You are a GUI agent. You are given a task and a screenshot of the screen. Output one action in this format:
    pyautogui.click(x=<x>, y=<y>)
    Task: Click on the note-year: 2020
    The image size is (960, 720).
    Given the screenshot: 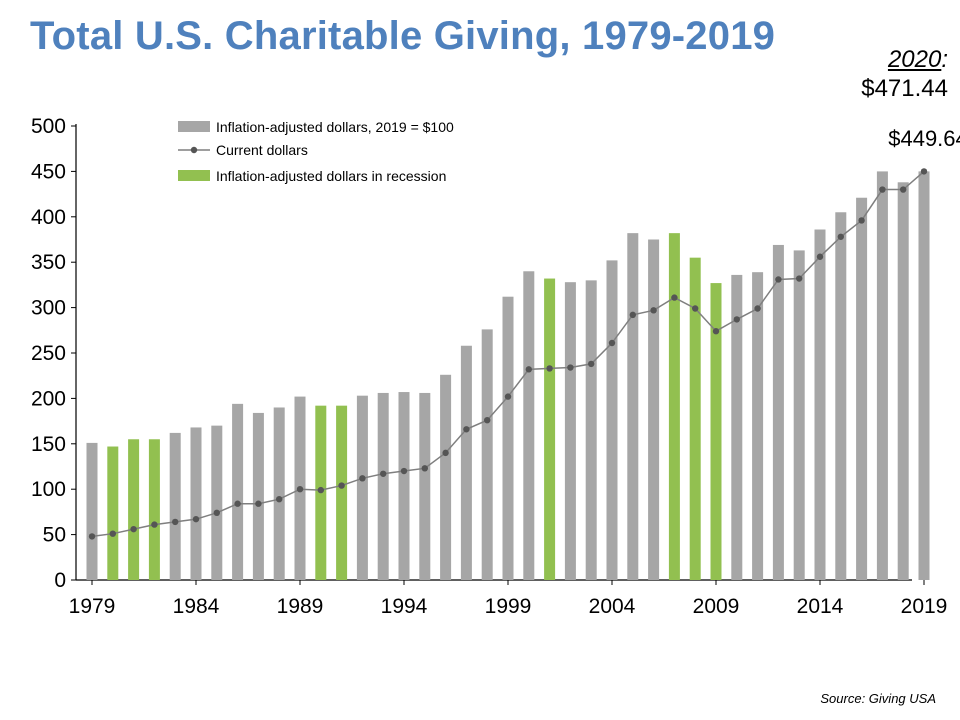 What is the action you would take?
    pyautogui.click(x=914, y=59)
    